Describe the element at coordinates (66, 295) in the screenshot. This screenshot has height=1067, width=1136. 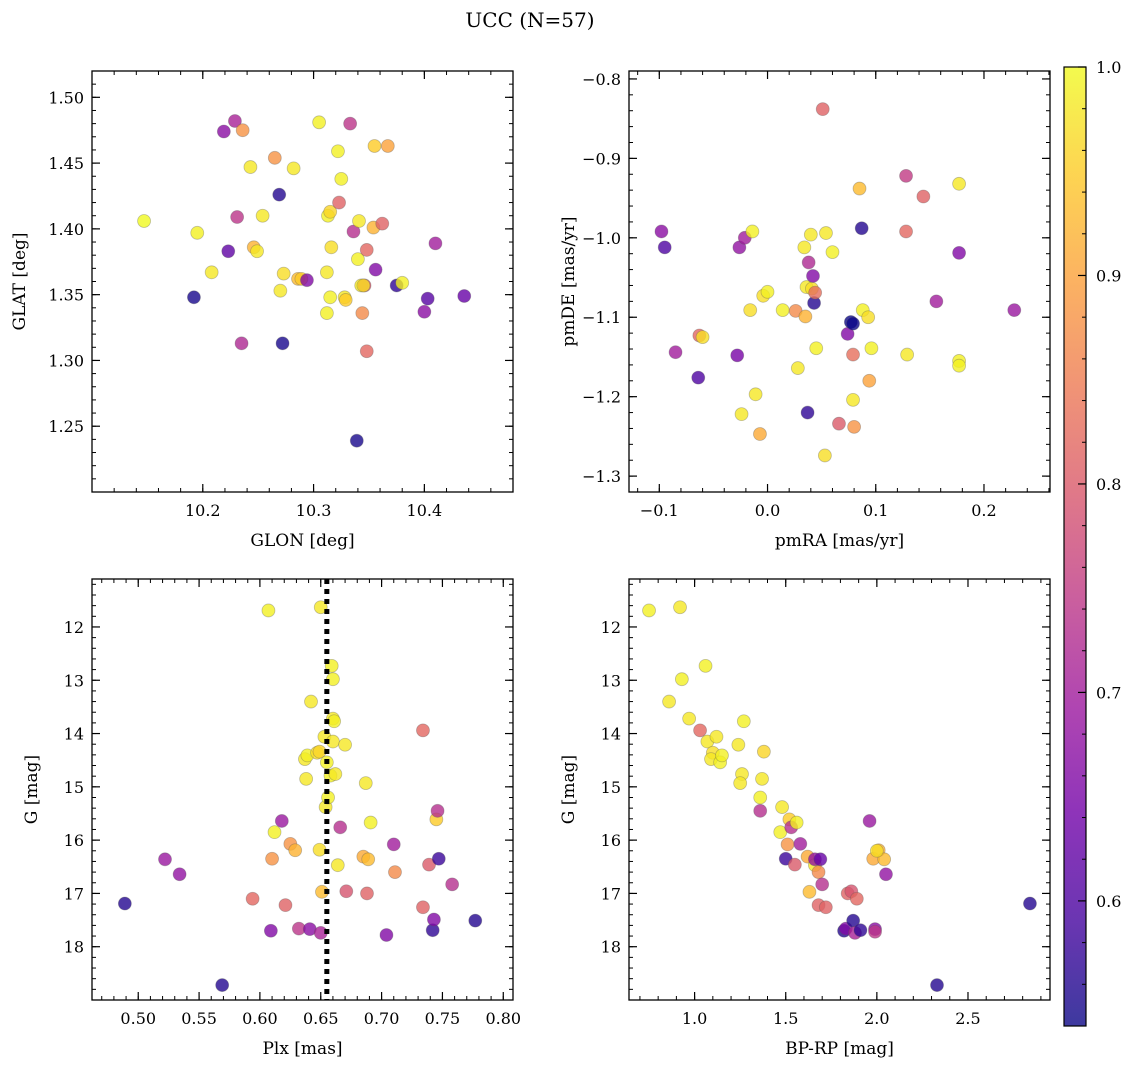
I see `y-tick-label: 1.35` at that location.